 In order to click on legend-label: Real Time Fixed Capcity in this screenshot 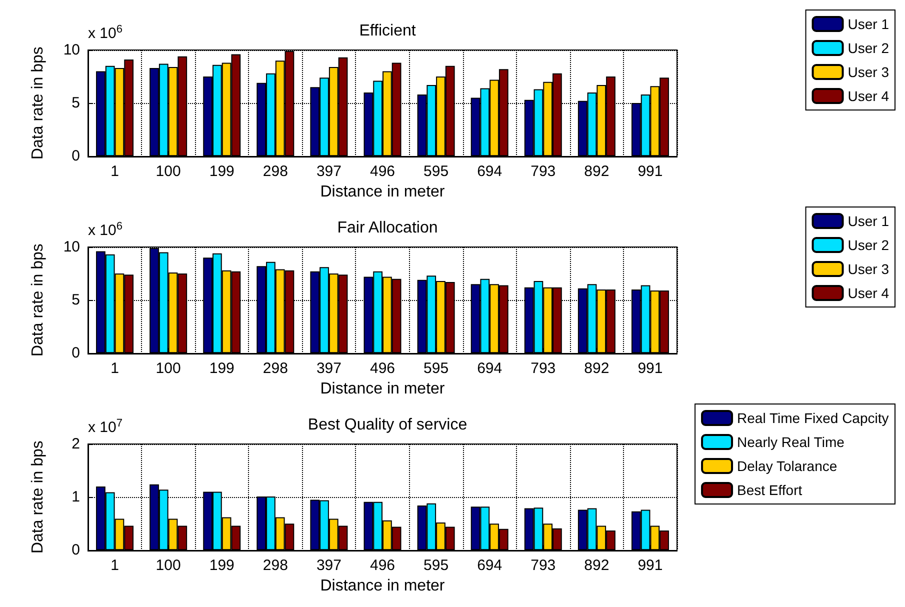, I will do `click(813, 418)`.